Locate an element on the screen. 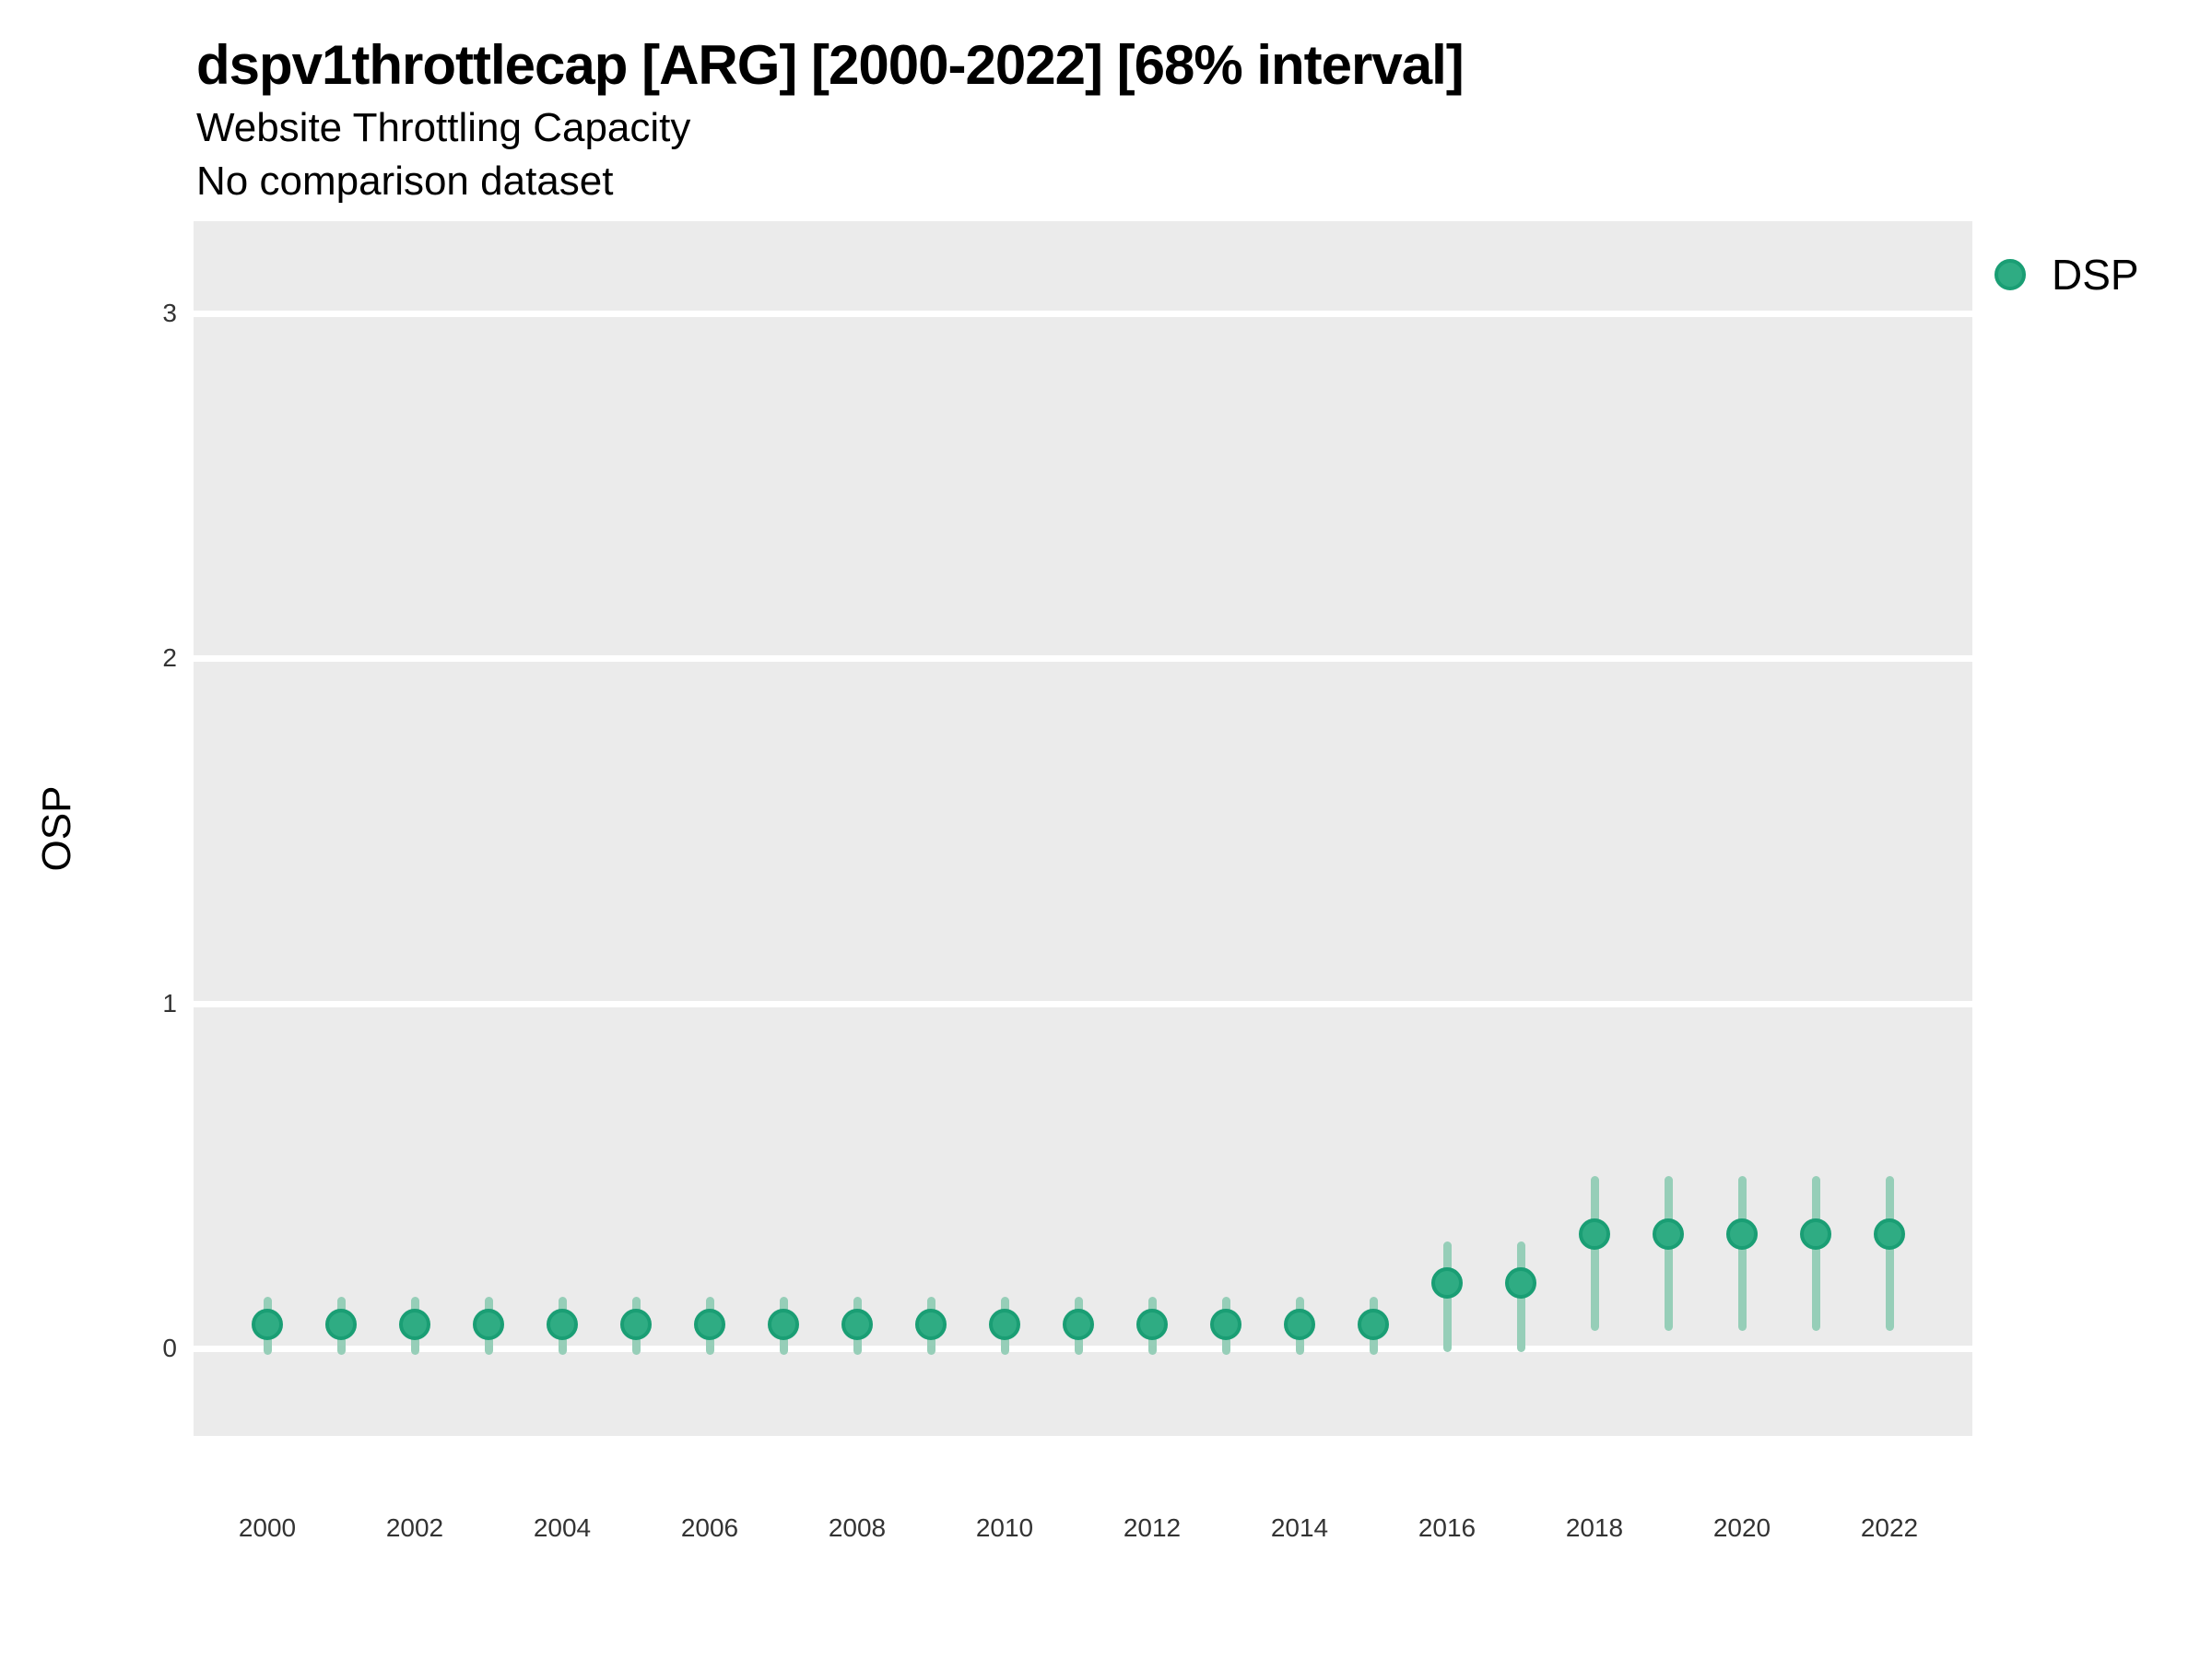 The width and height of the screenshot is (2212, 1659). point-DSP-2021 is located at coordinates (1815, 1234).